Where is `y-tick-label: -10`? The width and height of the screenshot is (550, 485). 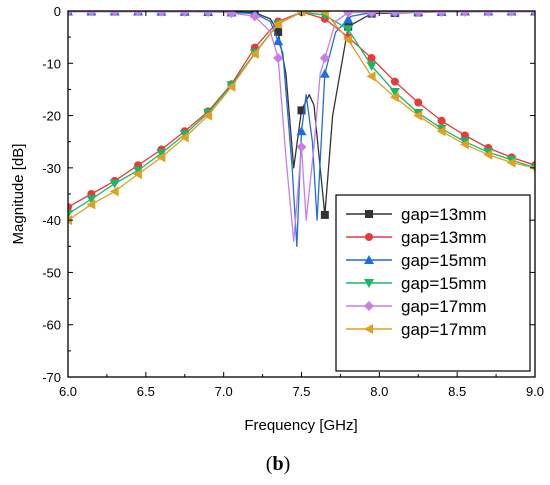
y-tick-label: -10 is located at coordinates (51, 63).